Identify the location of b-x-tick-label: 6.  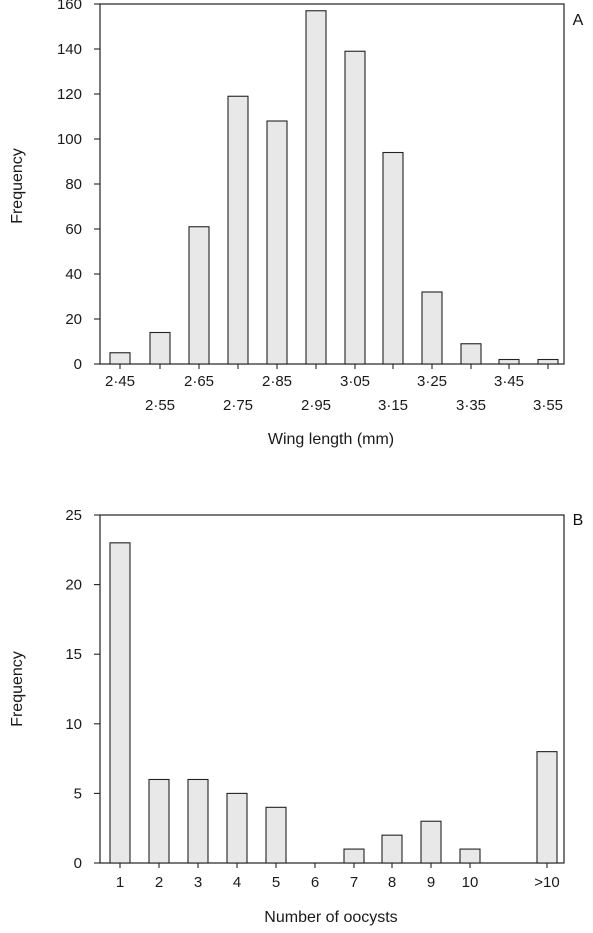
(315, 882).